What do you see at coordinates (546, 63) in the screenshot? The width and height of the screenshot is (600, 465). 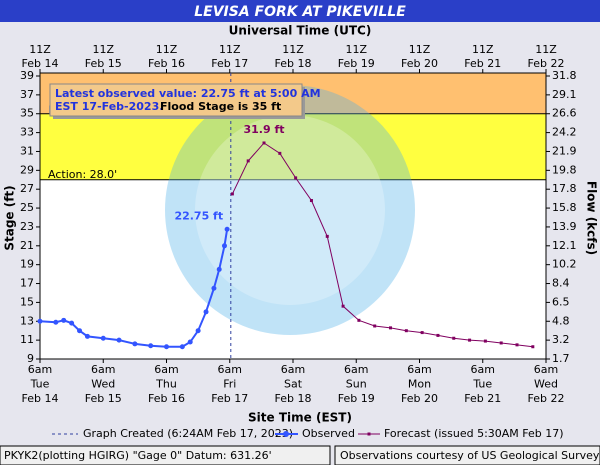 I see `x2-tick-label: Feb 22` at bounding box center [546, 63].